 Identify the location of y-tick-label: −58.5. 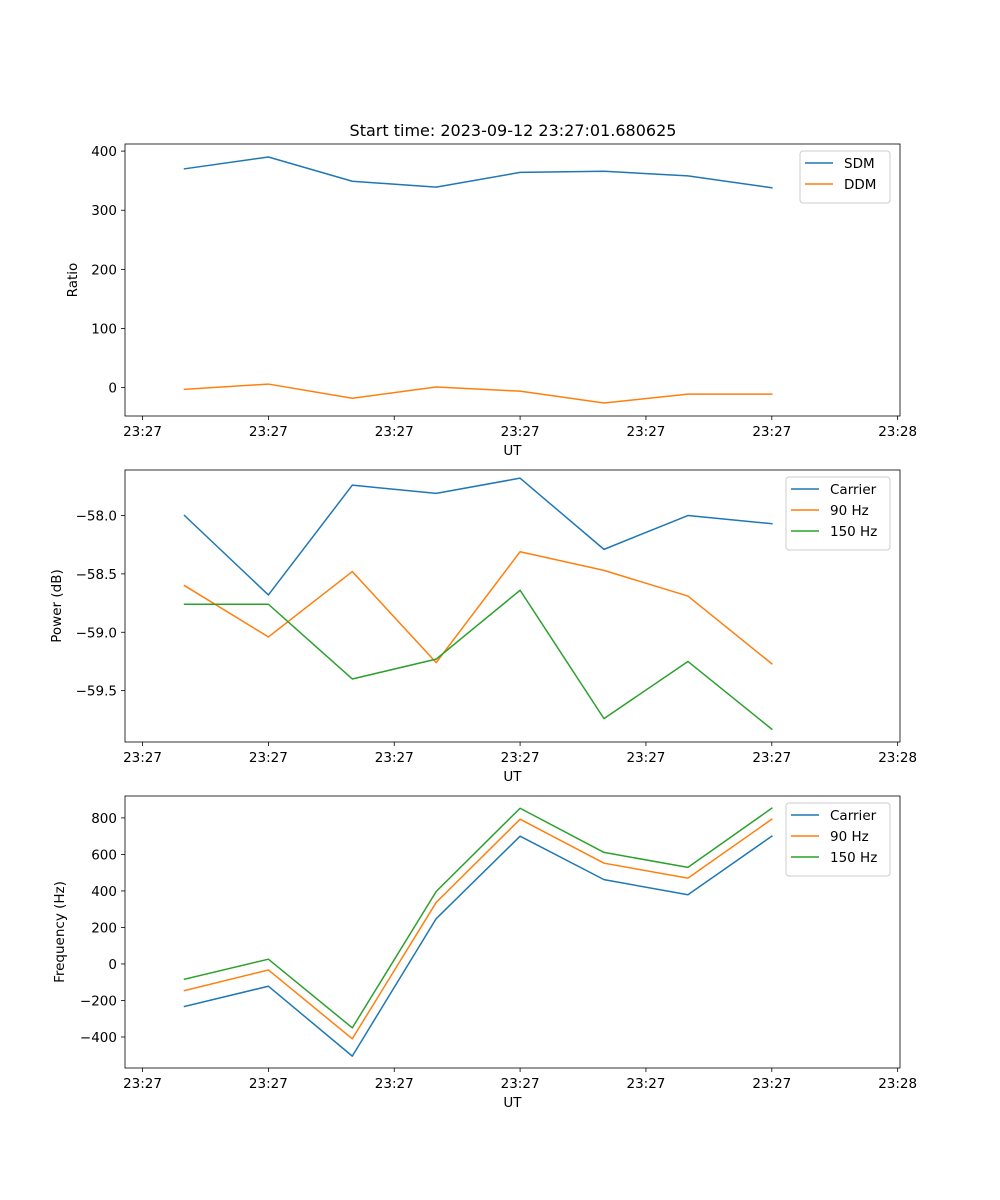
(96, 575).